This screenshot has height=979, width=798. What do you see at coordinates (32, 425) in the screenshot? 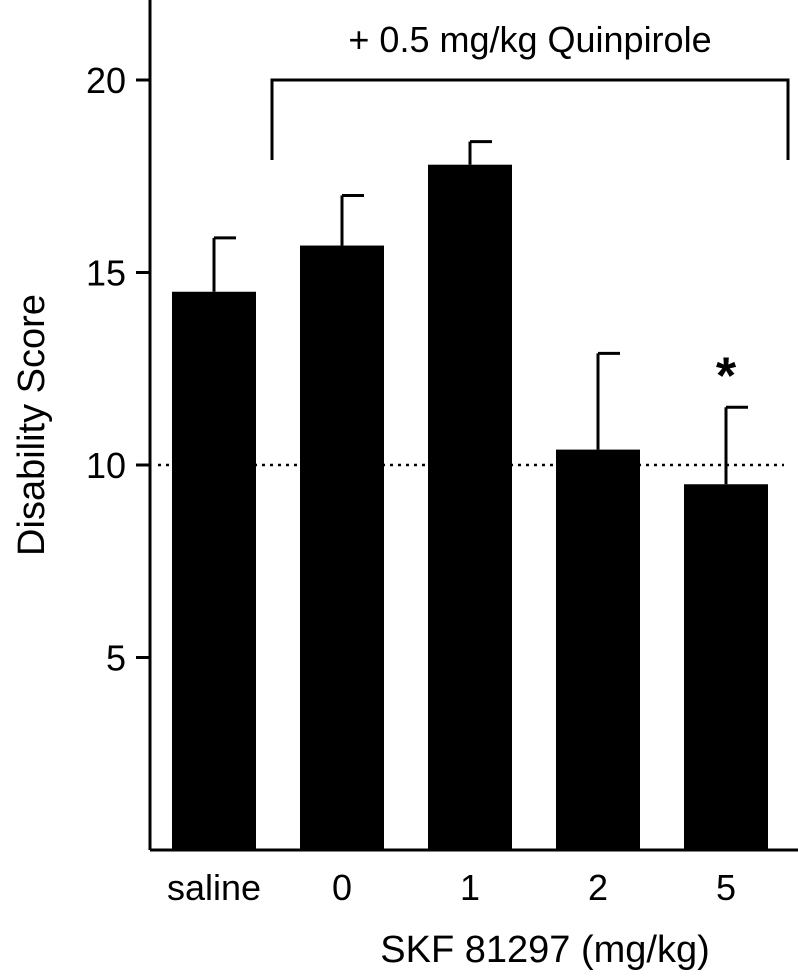
I see `y-axis-title: Disability Score` at bounding box center [32, 425].